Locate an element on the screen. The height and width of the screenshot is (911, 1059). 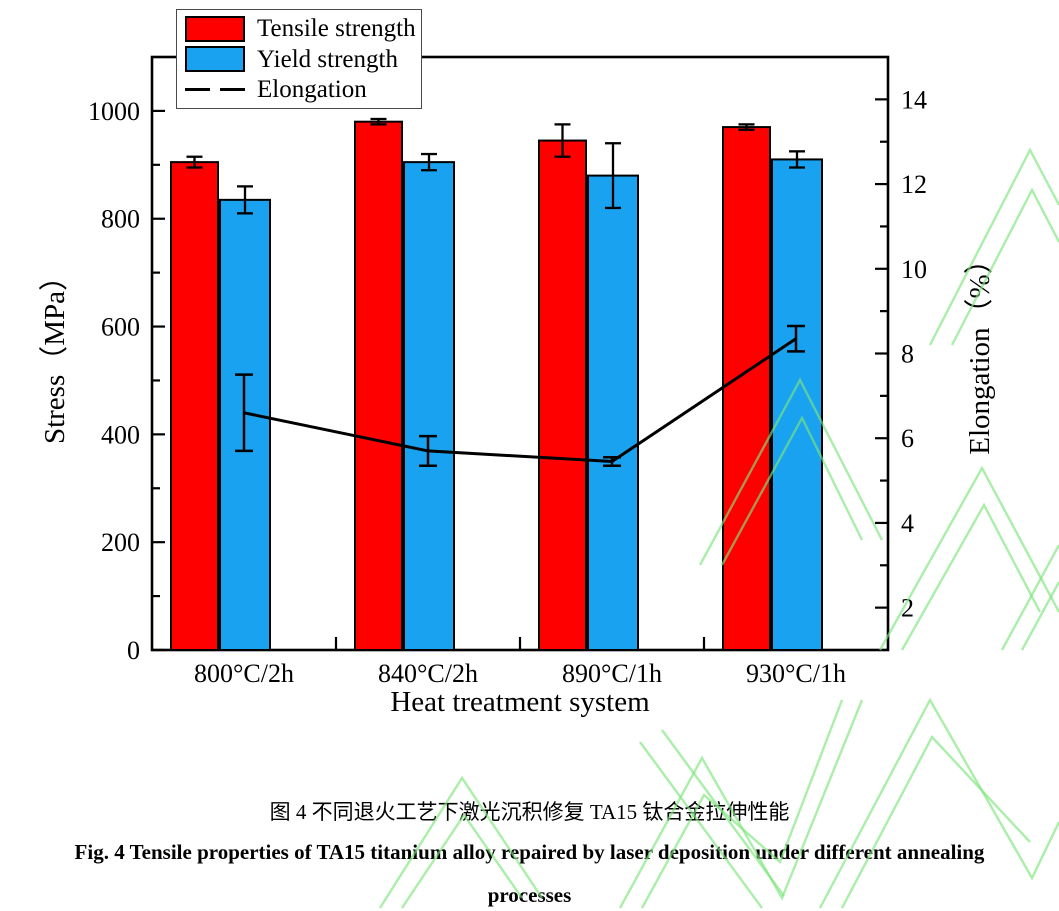
legend-entry-yield: Yield strength is located at coordinates (299, 59).